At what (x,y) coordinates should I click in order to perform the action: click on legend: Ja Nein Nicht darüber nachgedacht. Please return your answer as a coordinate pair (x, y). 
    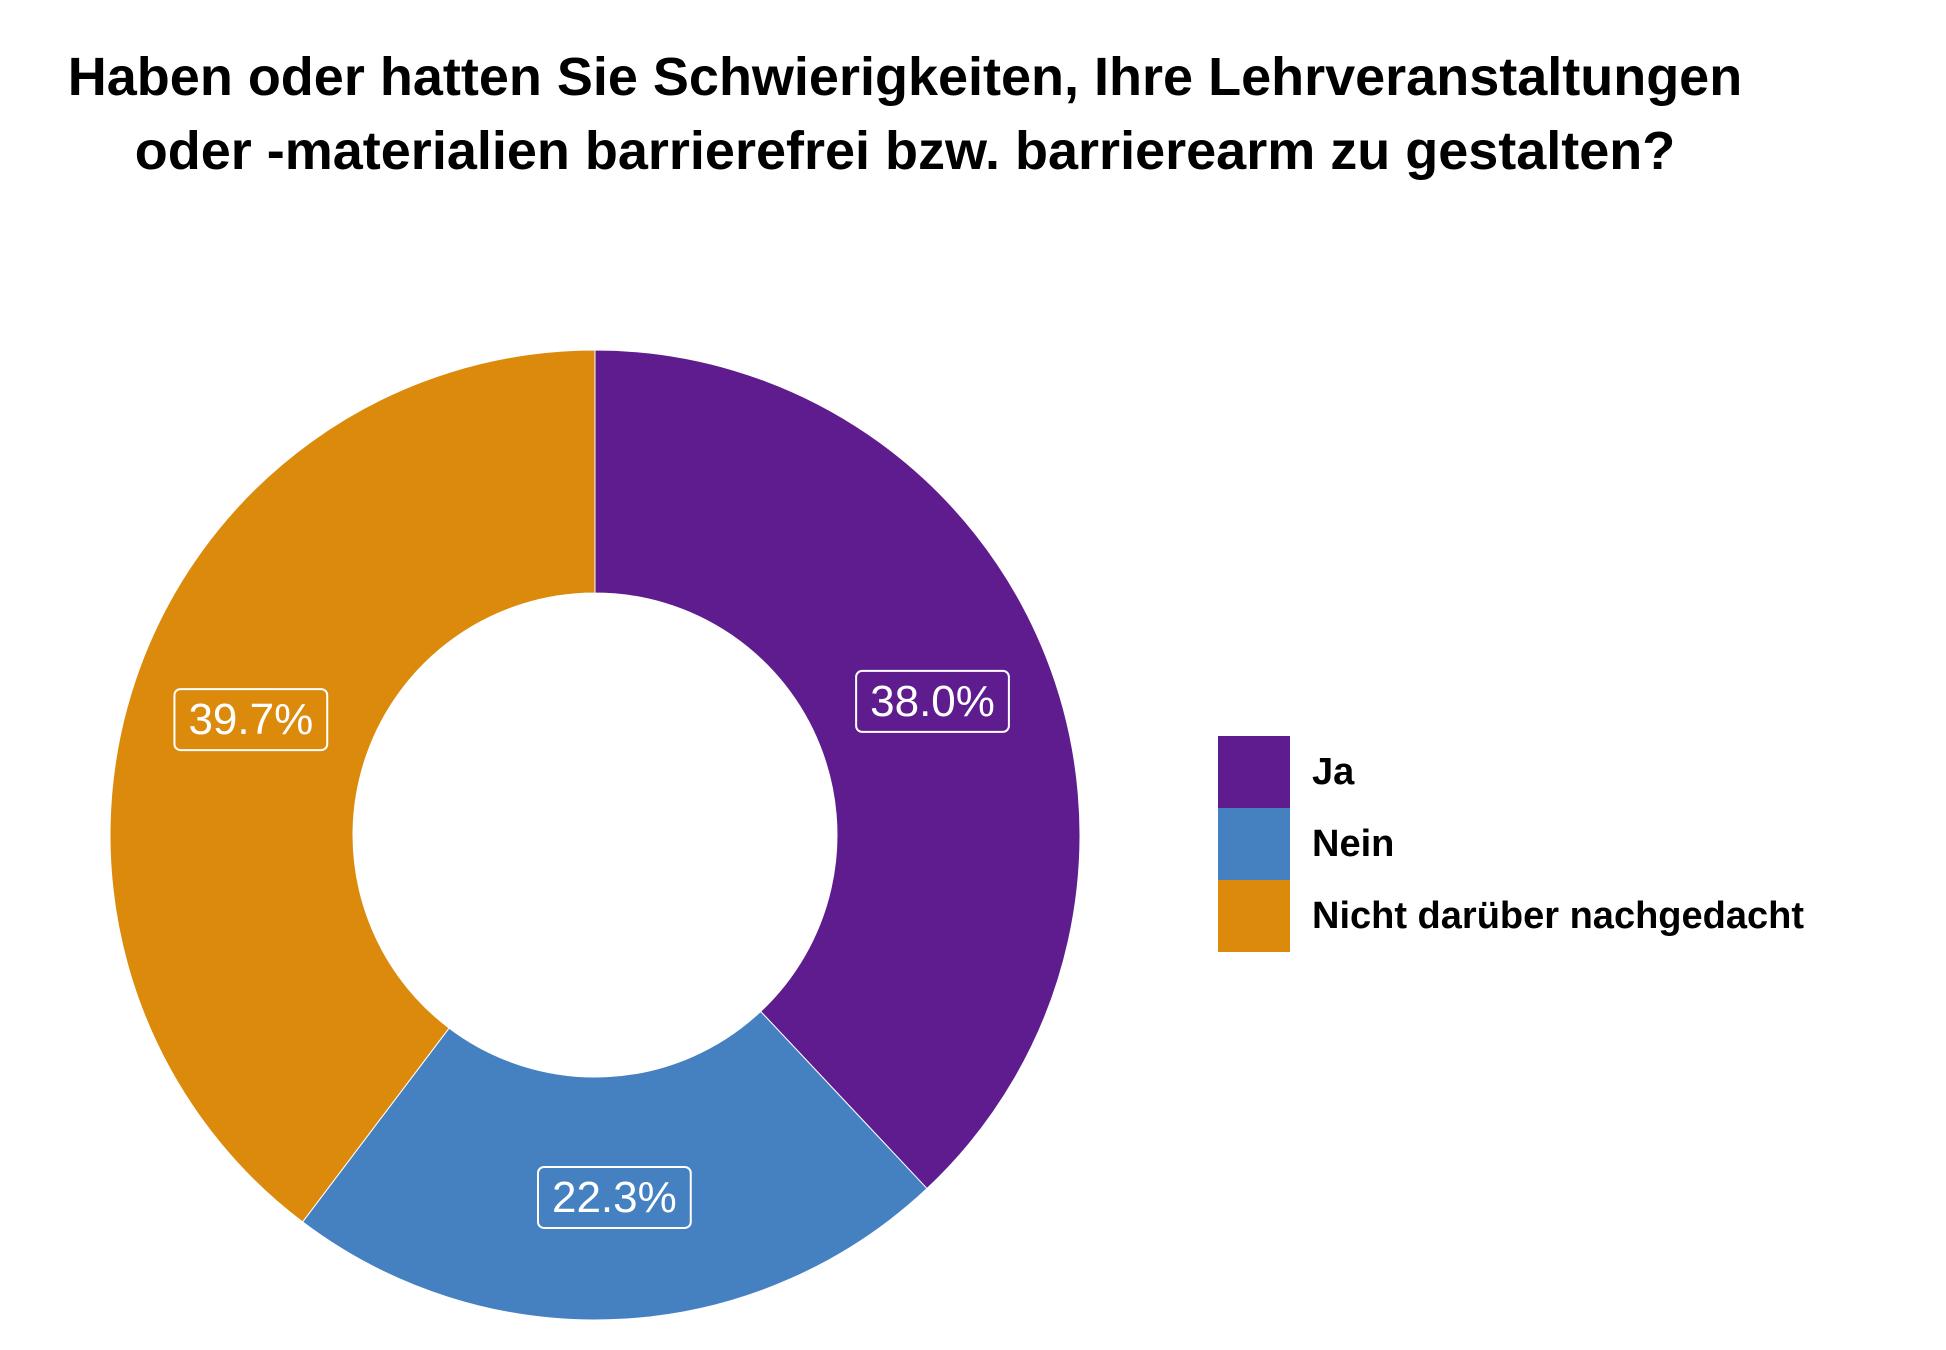
    Looking at the image, I should click on (1511, 844).